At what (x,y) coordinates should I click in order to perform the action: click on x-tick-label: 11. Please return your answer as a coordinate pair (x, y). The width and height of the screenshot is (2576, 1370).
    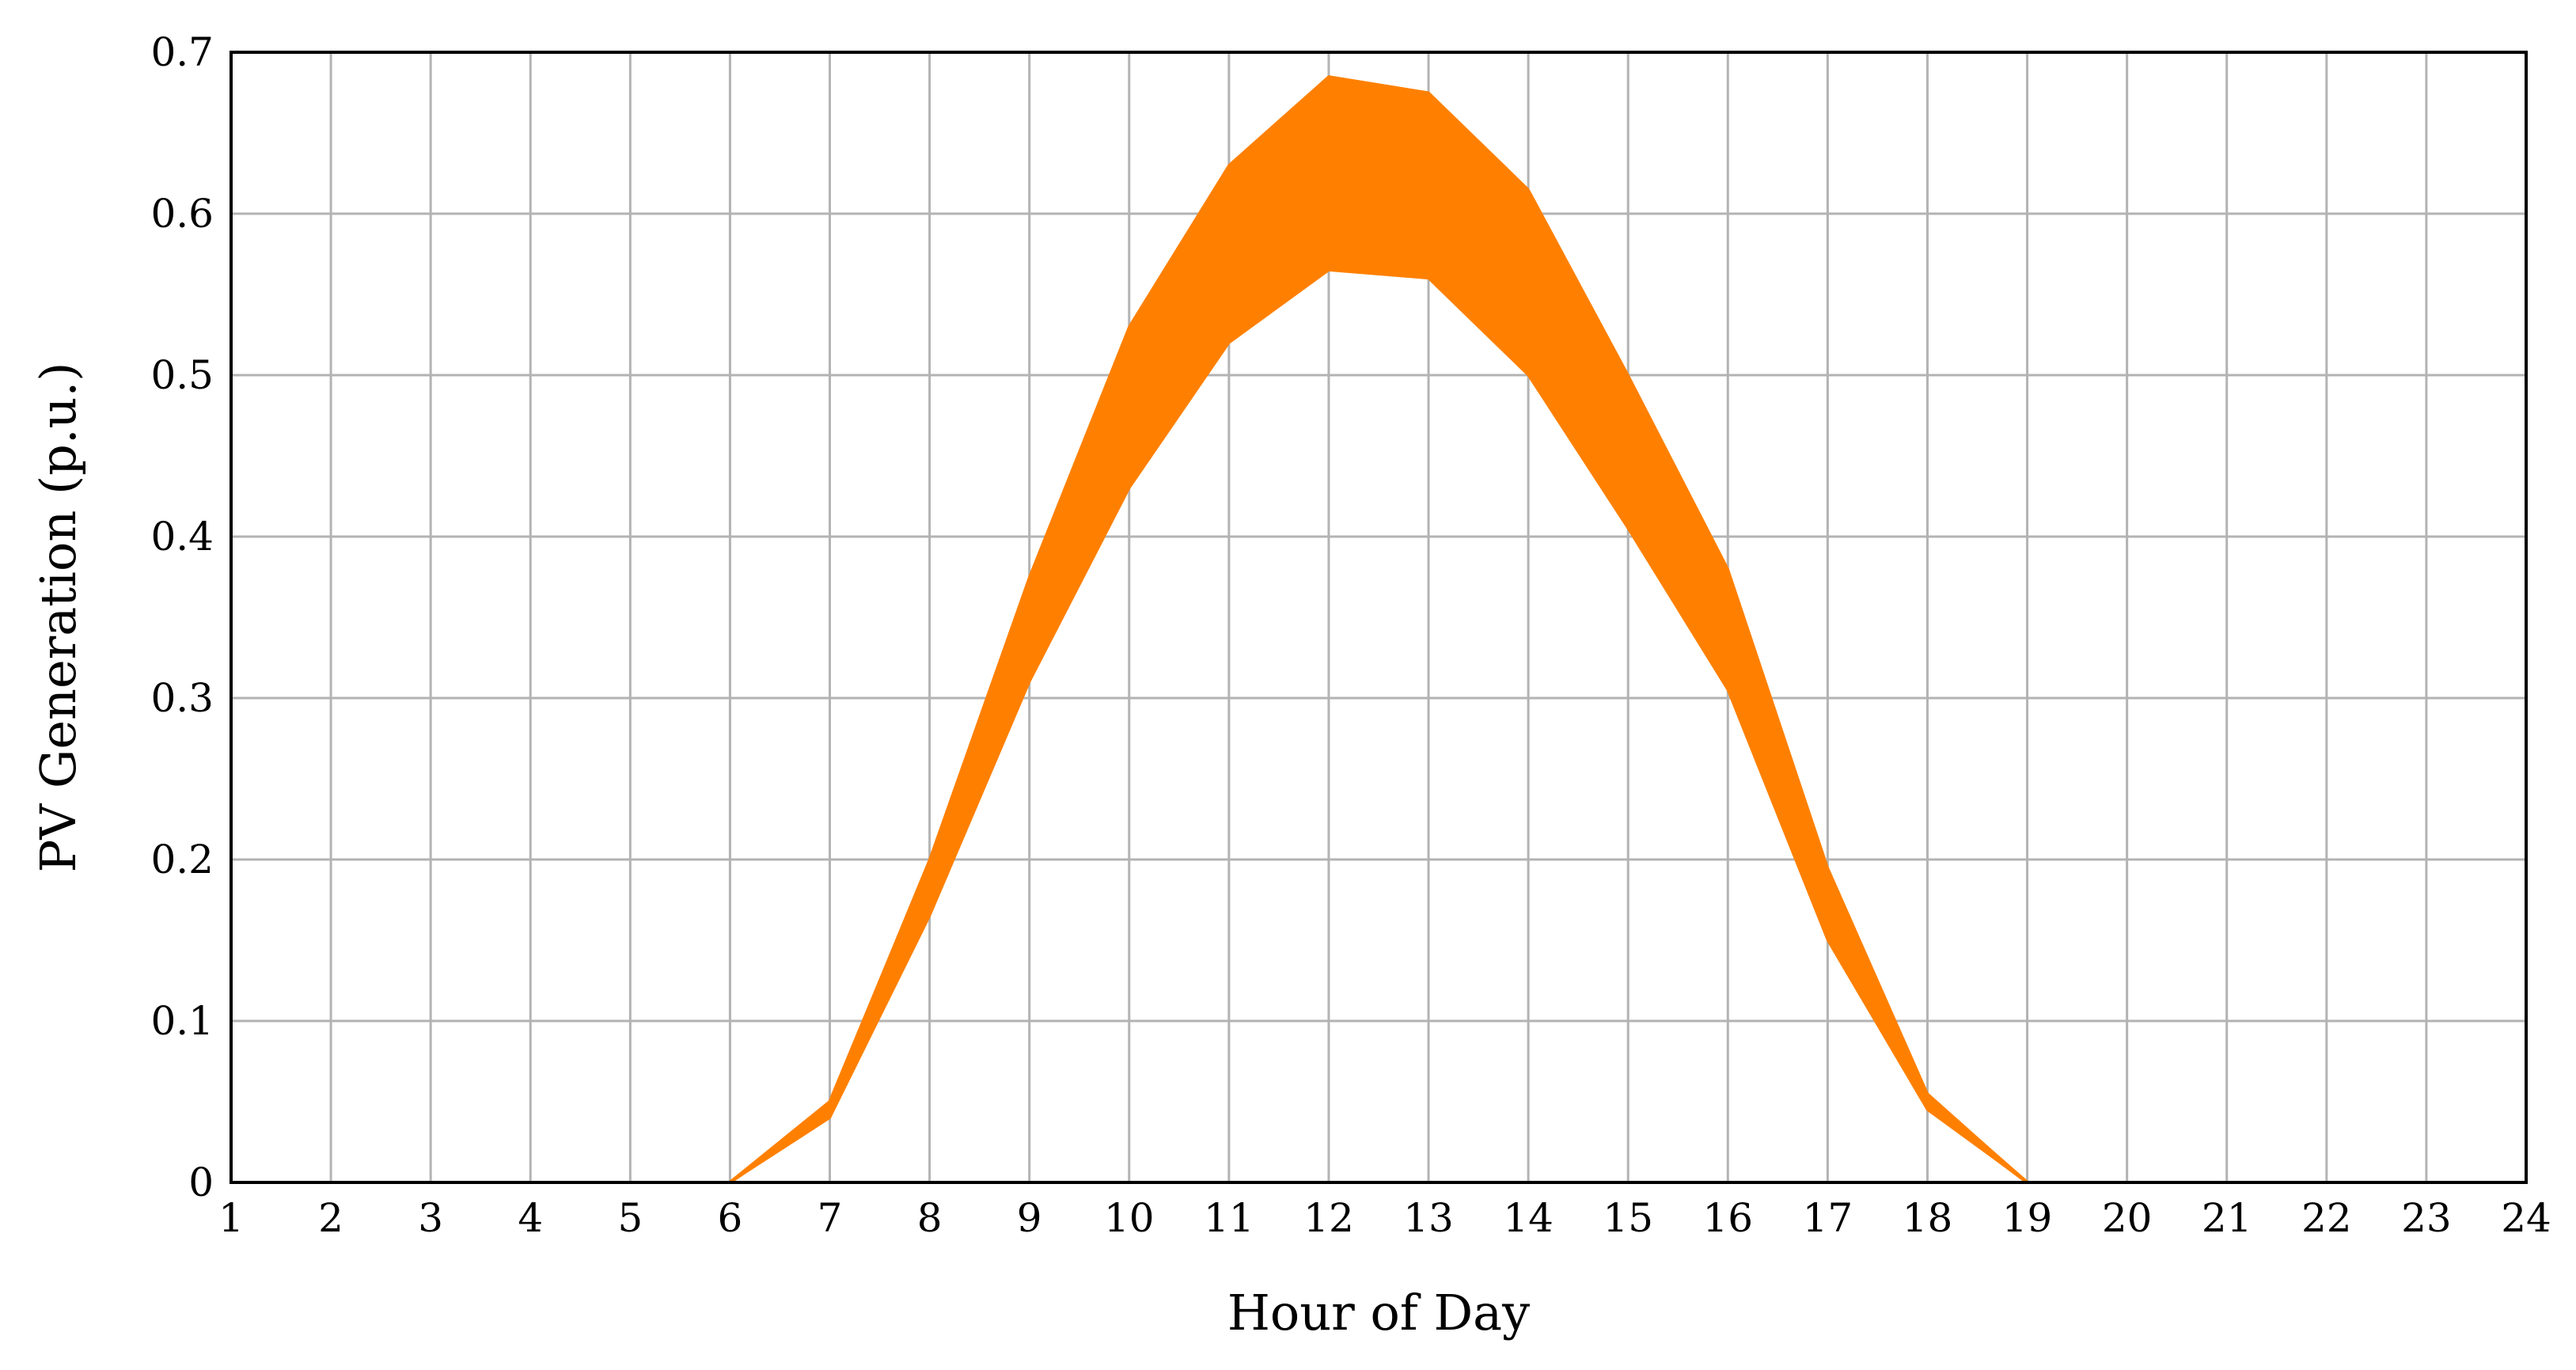
    Looking at the image, I should click on (1229, 1218).